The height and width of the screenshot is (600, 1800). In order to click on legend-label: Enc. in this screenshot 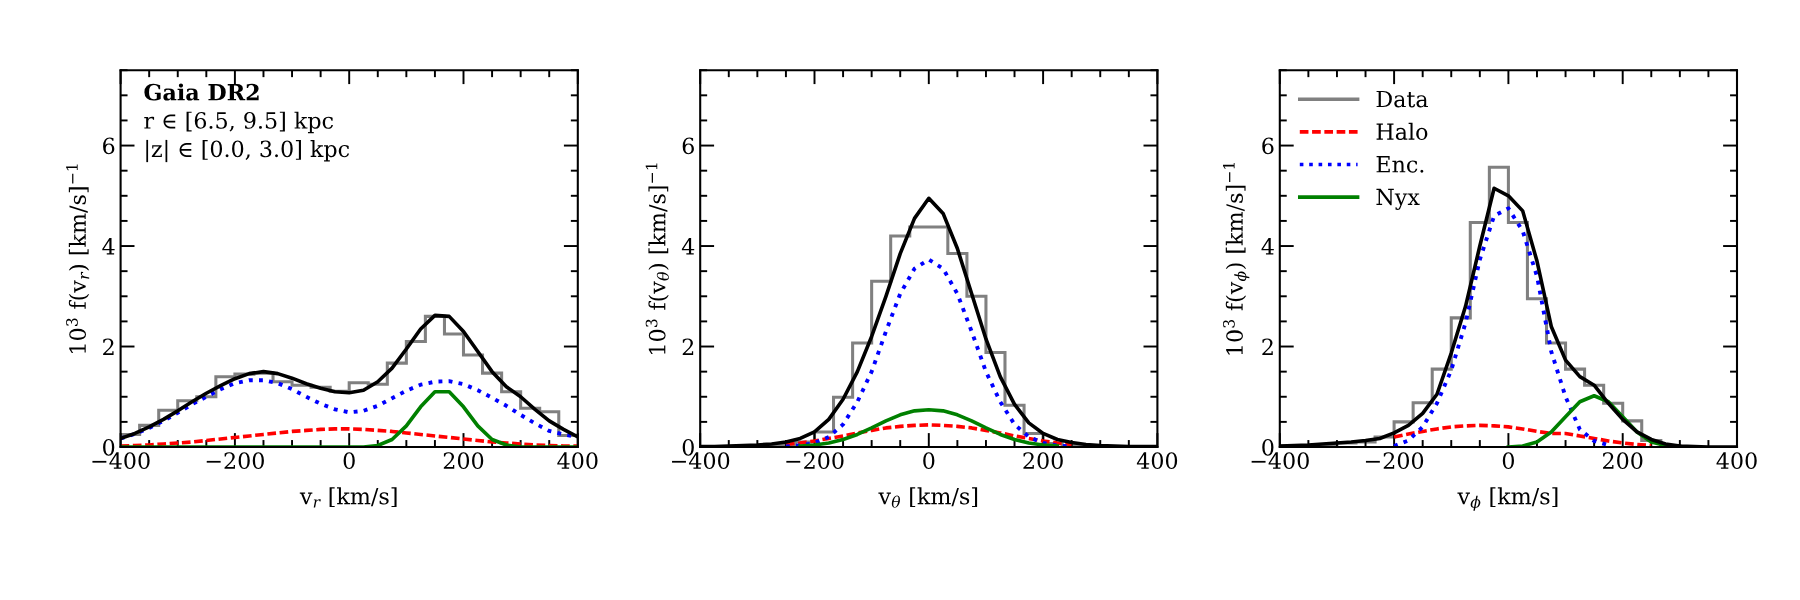, I will do `click(1400, 164)`.